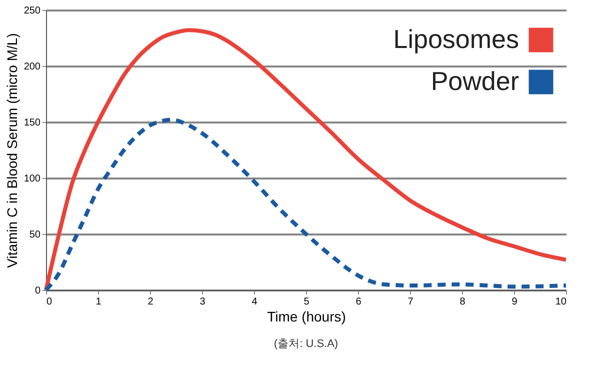  What do you see at coordinates (306, 344) in the screenshot?
I see `text: (출처: U.S.A)` at bounding box center [306, 344].